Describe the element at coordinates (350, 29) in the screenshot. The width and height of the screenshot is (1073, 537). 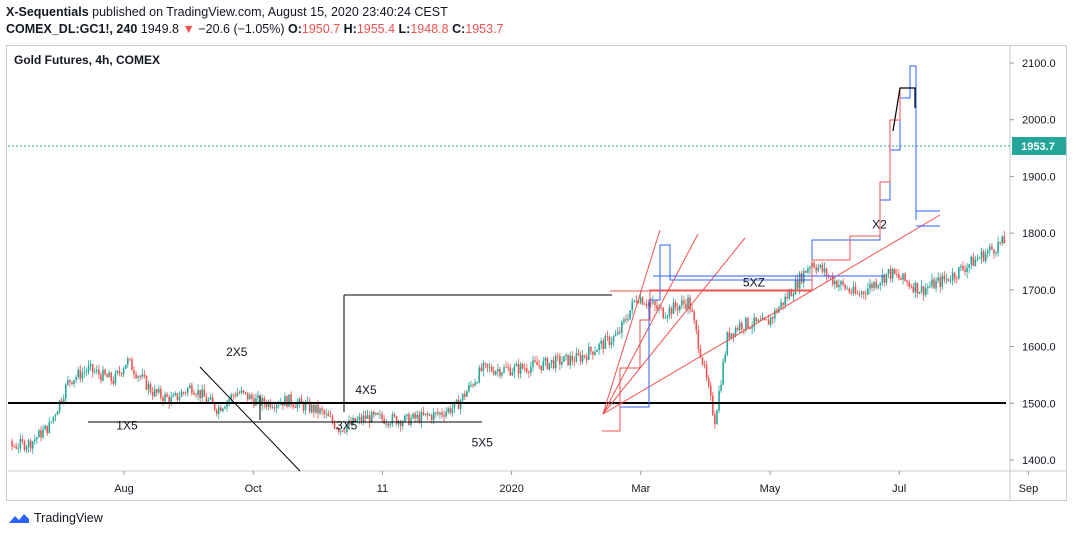
I see `high-label: H:` at that location.